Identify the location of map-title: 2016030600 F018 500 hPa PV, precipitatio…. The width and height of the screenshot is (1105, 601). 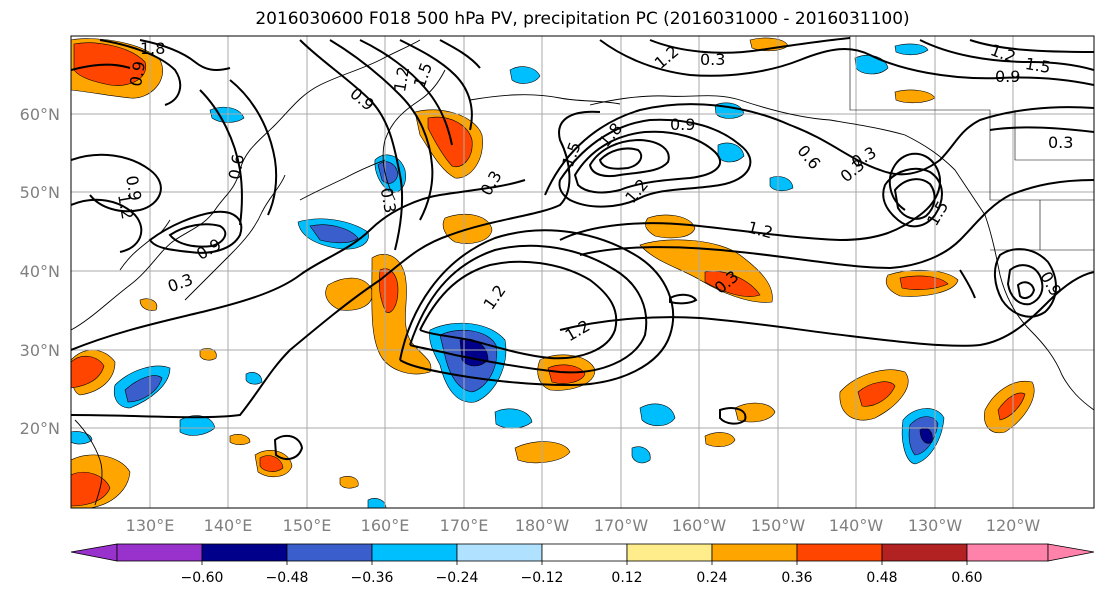
(582, 19).